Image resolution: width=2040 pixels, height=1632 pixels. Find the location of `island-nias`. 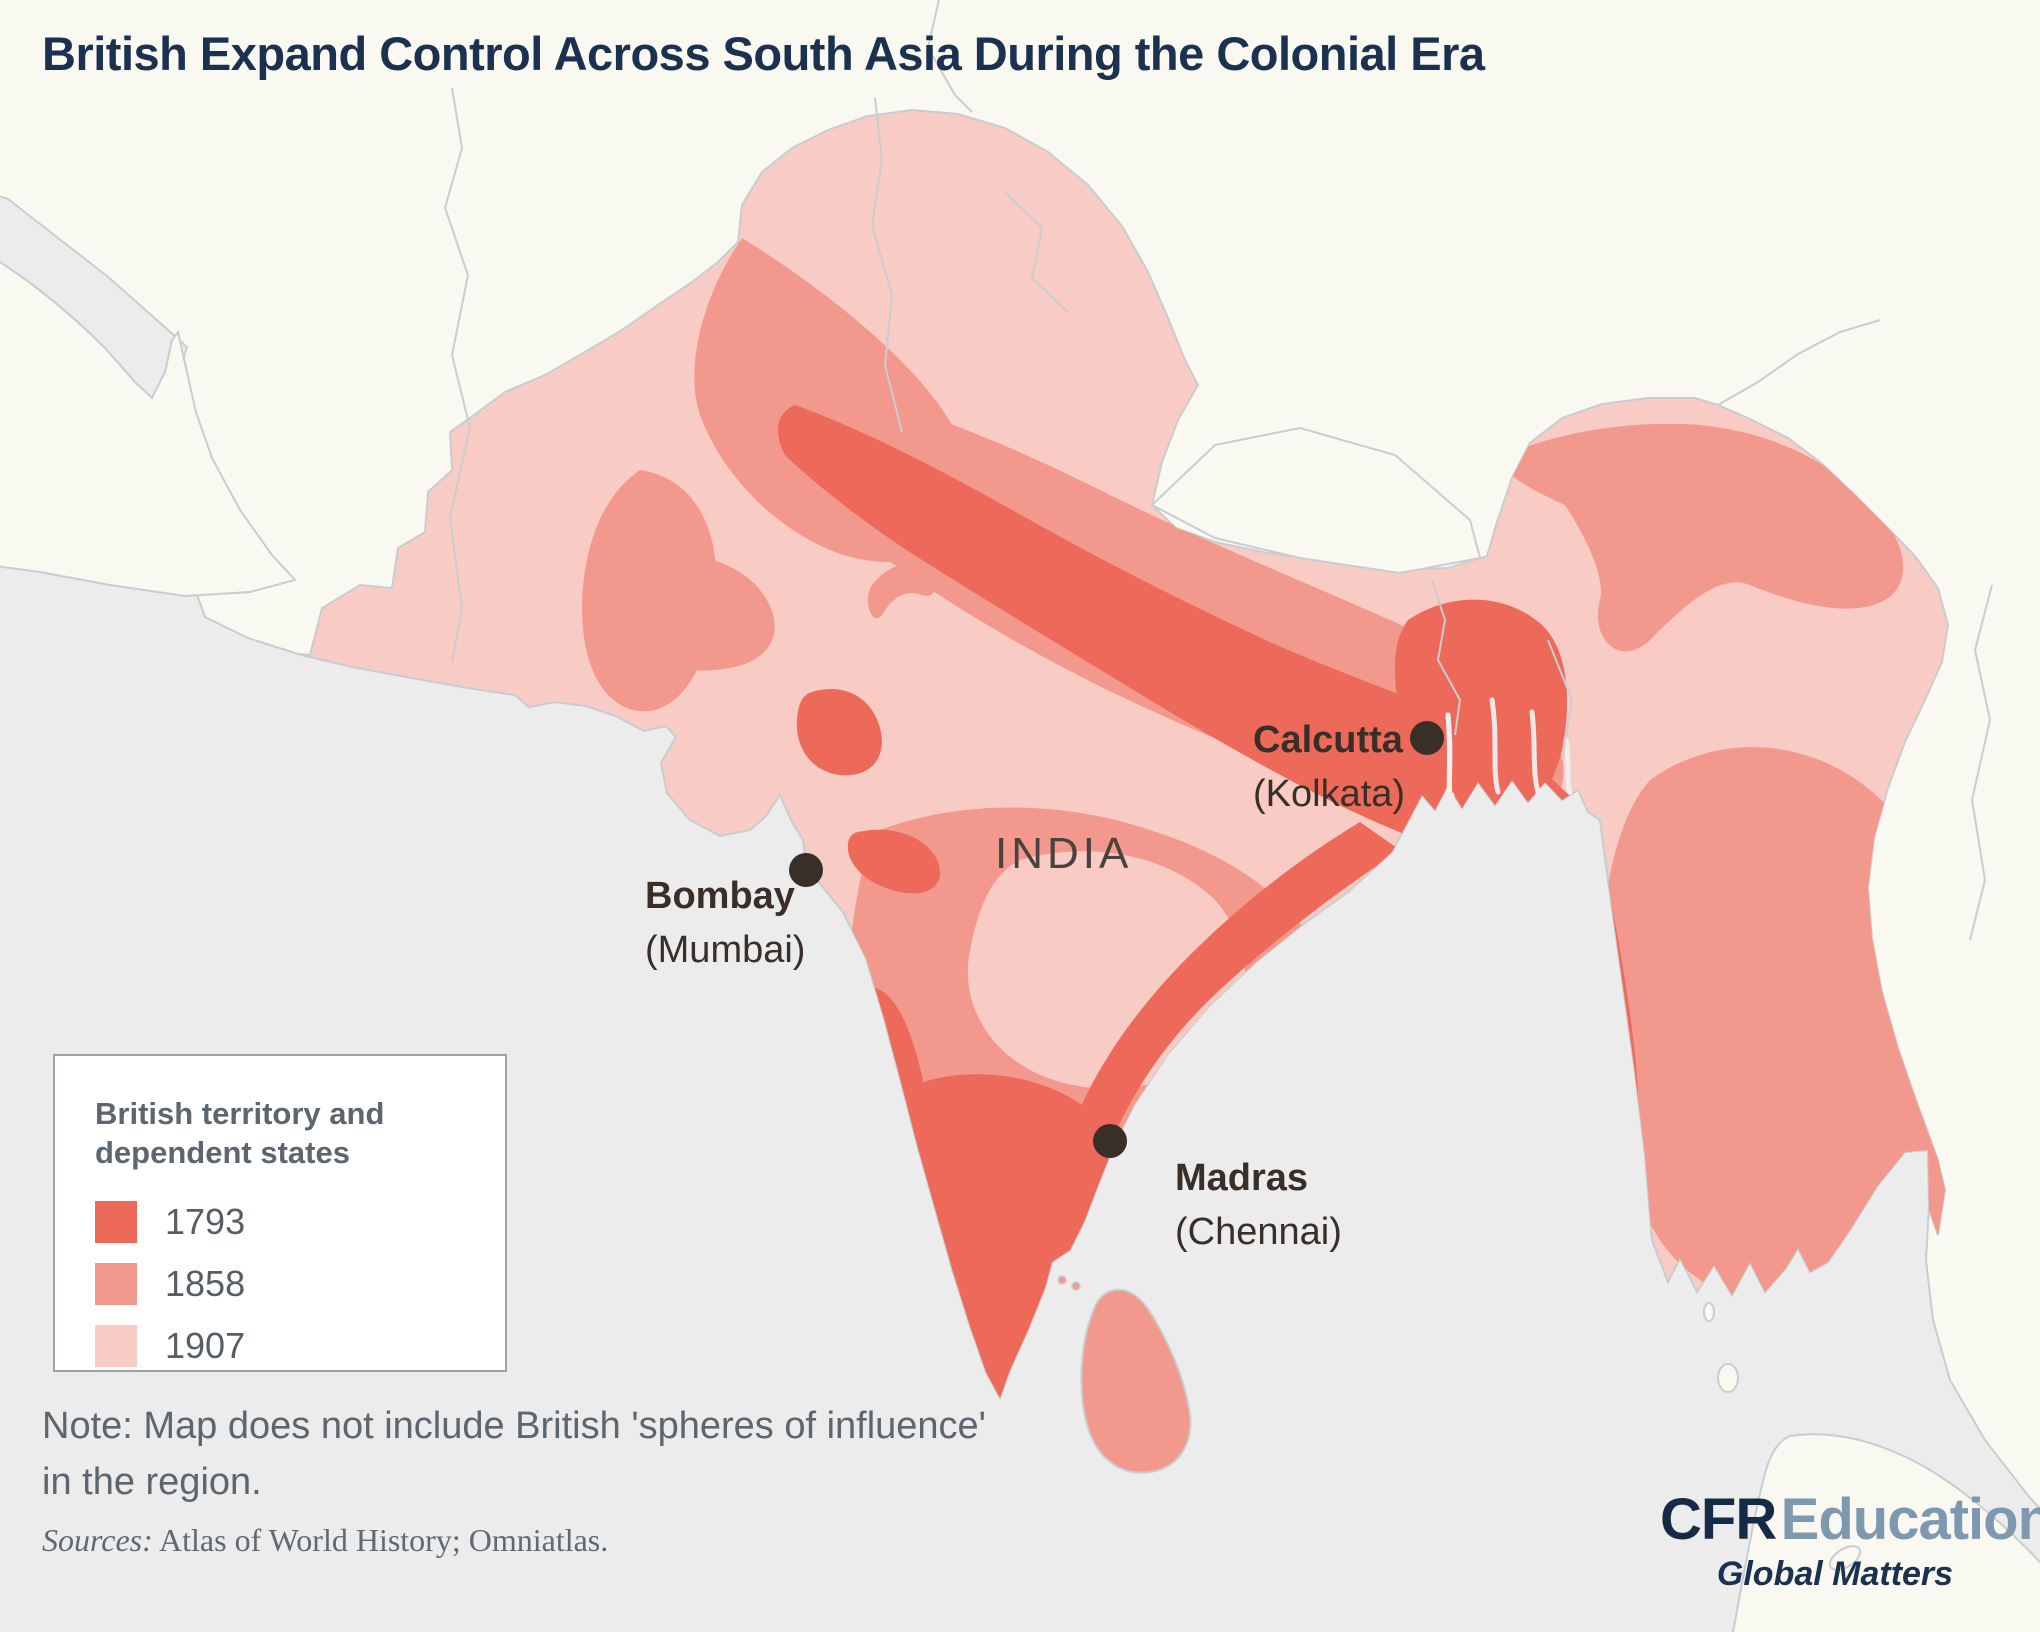

island-nias is located at coordinates (1845, 1558).